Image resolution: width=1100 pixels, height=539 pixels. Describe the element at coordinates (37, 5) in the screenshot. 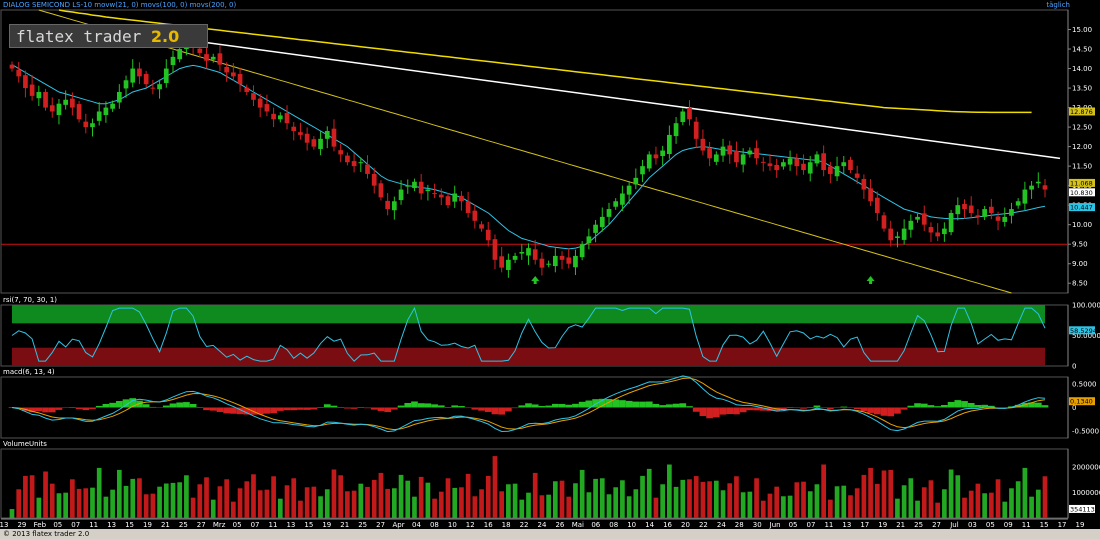

I see `instrument-name: DIALOG SEMICOND` at that location.